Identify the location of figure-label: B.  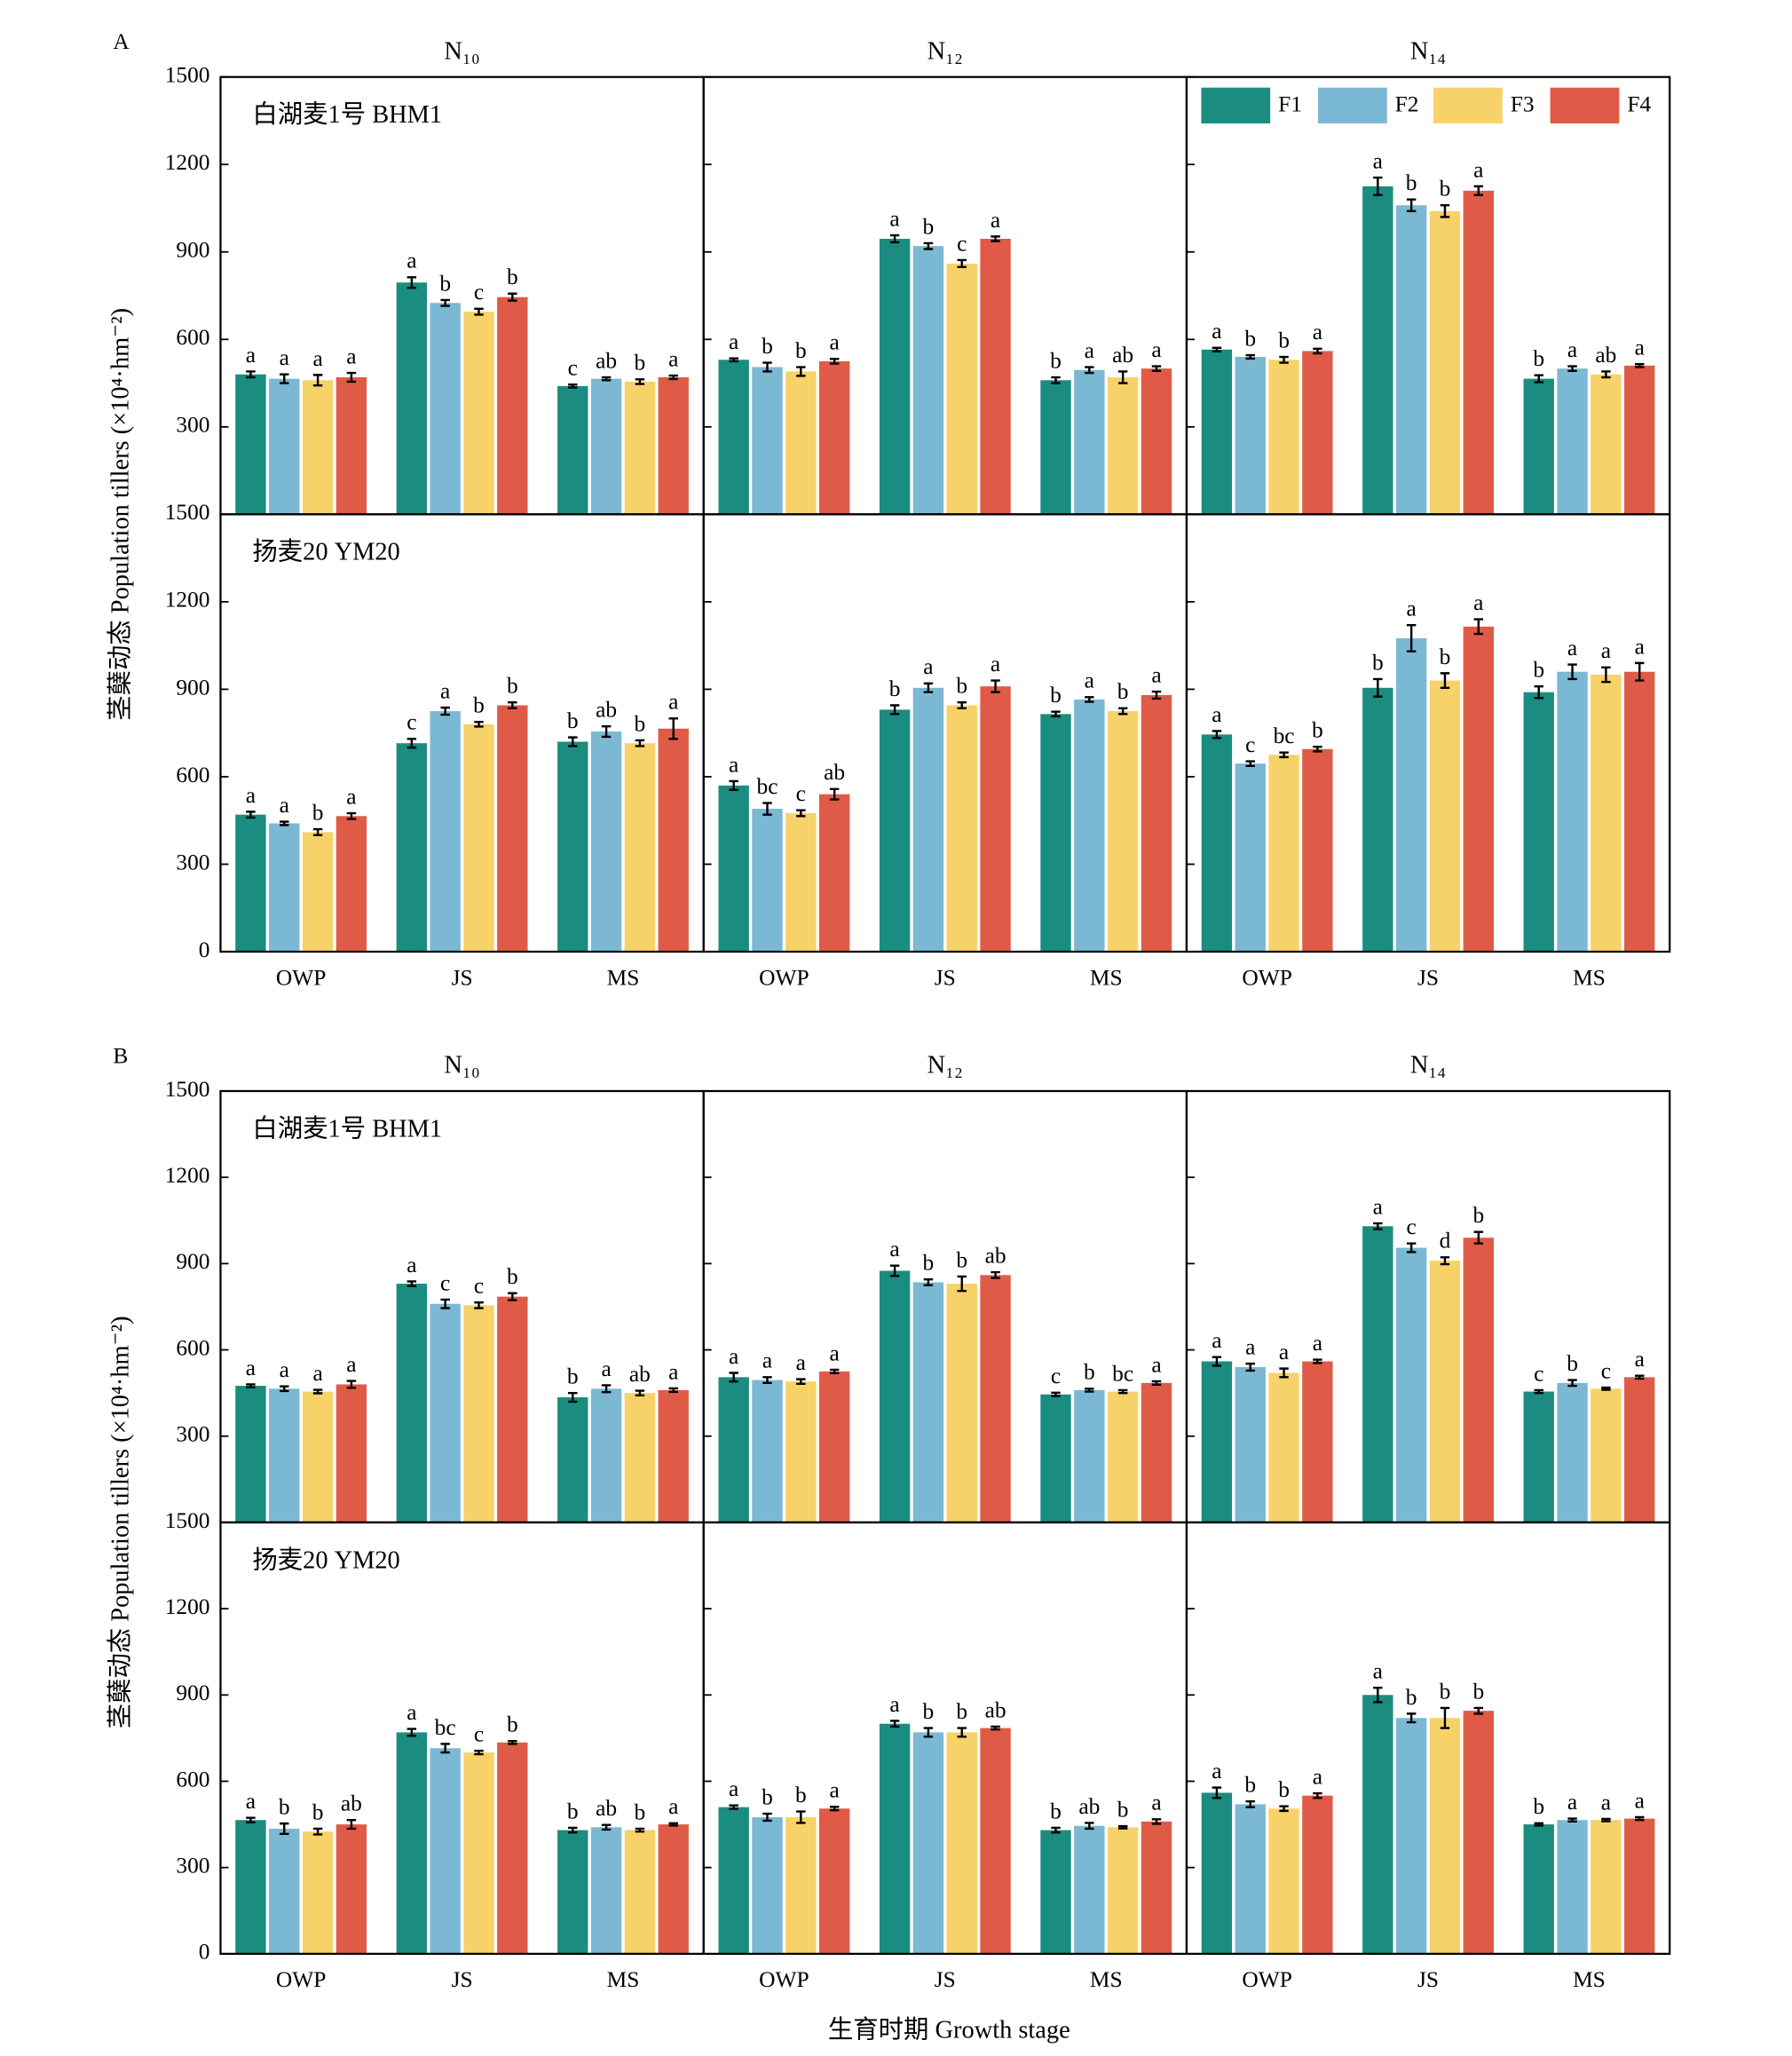
(121, 1055).